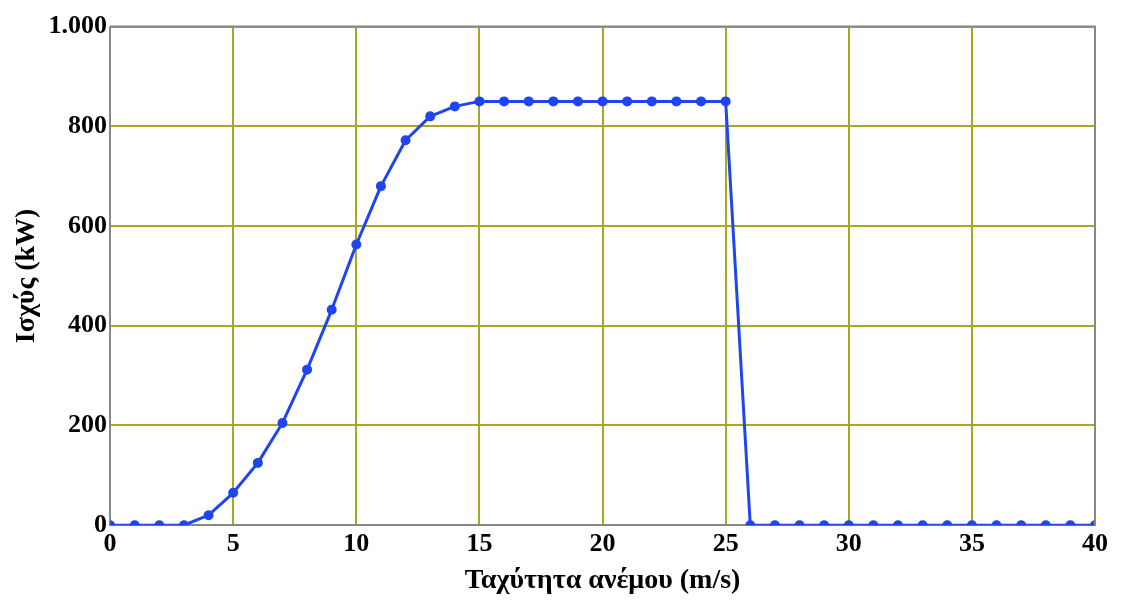 The image size is (1127, 608). What do you see at coordinates (725, 542) in the screenshot?
I see `x-tick-label: 25` at bounding box center [725, 542].